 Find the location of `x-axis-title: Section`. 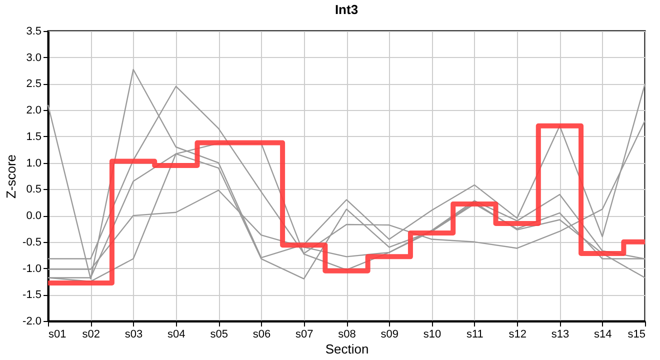

x-axis-title: Section is located at coordinates (347, 349).